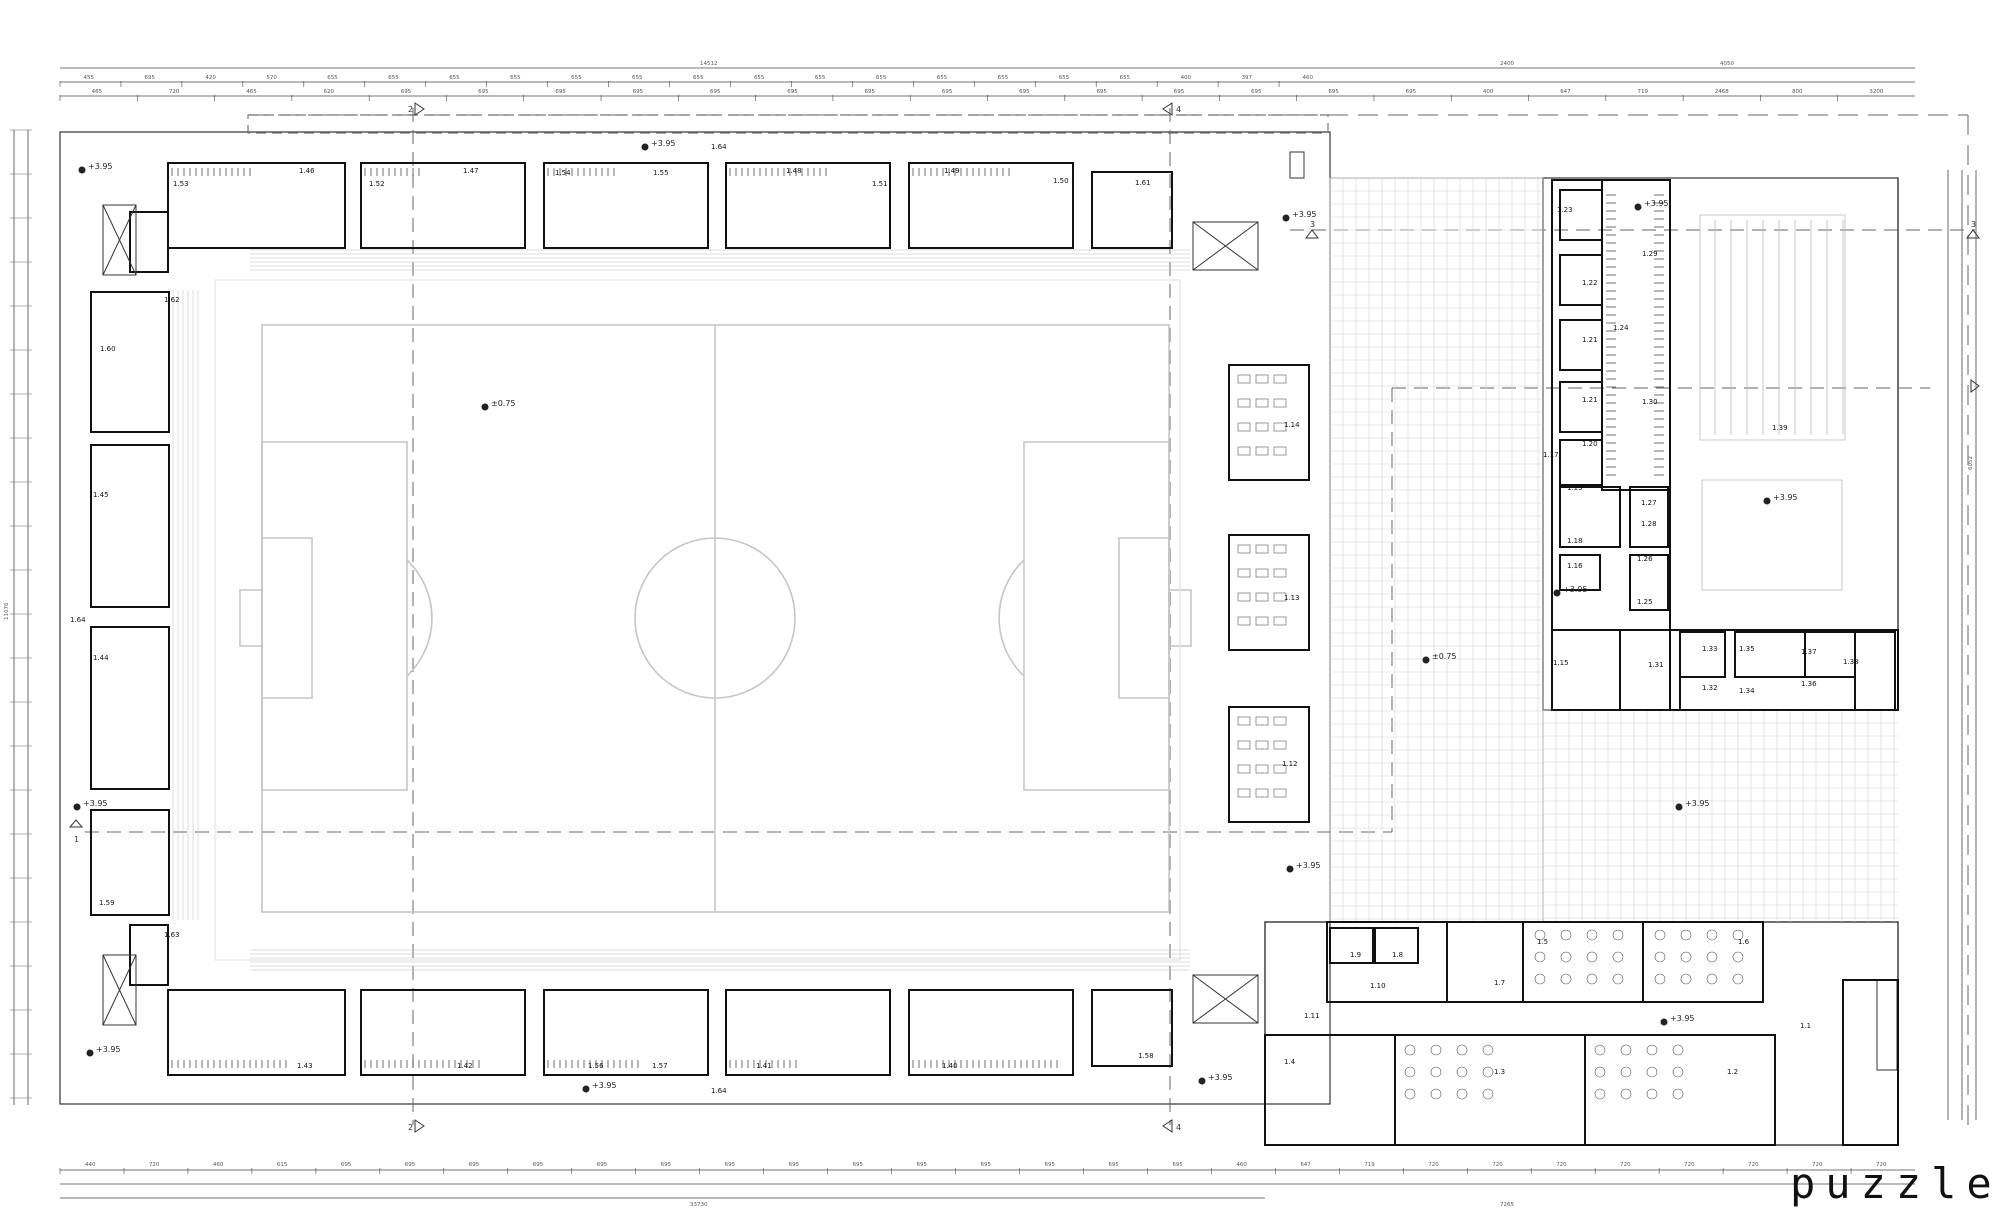  What do you see at coordinates (108, 349) in the screenshot?
I see `room-label: 1.60` at bounding box center [108, 349].